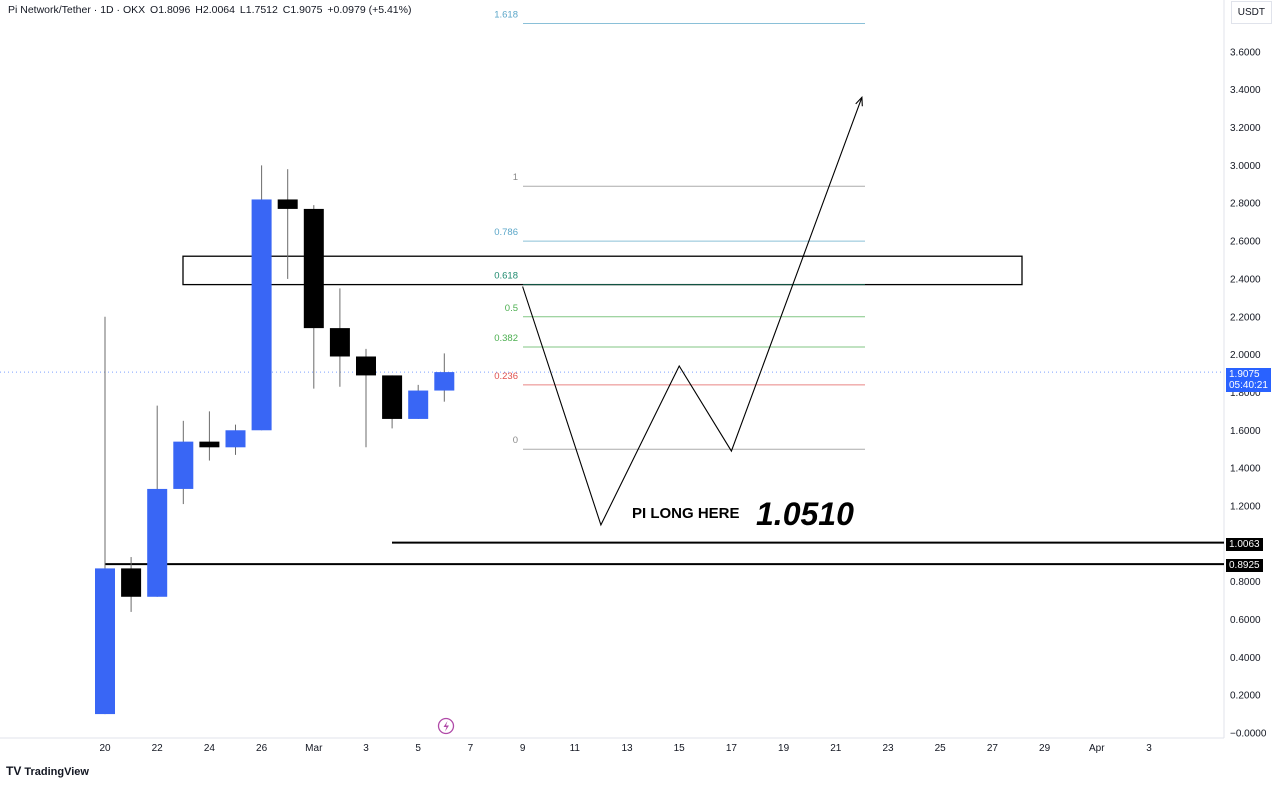 The height and width of the screenshot is (785, 1280). Describe the element at coordinates (158, 748) in the screenshot. I see `x-tick-label: 22` at that location.